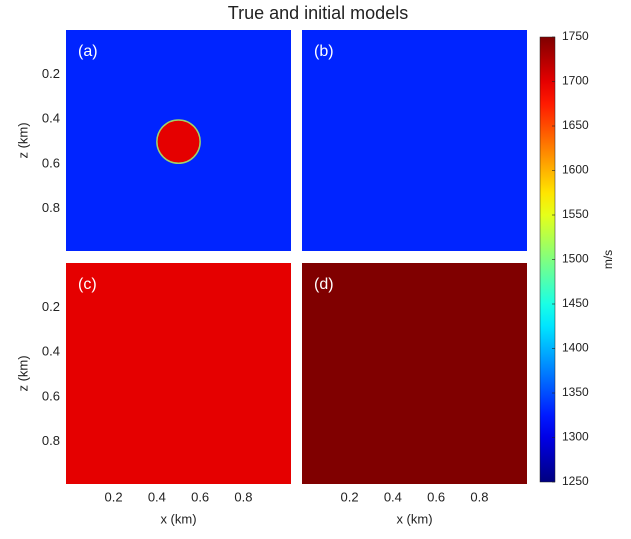 This screenshot has width=631, height=539. What do you see at coordinates (324, 51) in the screenshot?
I see `panel-label: (b)` at bounding box center [324, 51].